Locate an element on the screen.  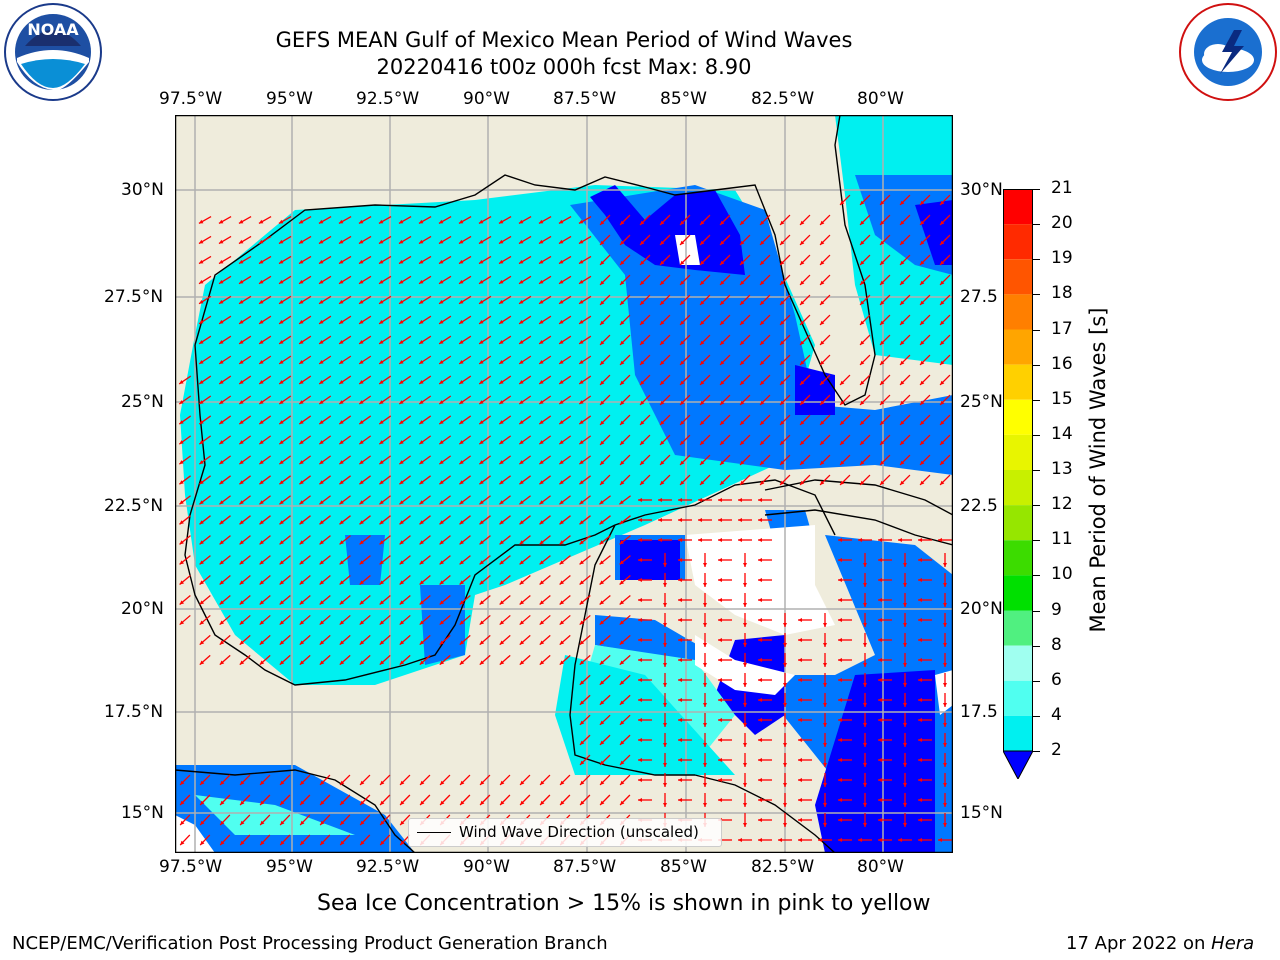
lon-label-top: 90°W is located at coordinates (486, 99).